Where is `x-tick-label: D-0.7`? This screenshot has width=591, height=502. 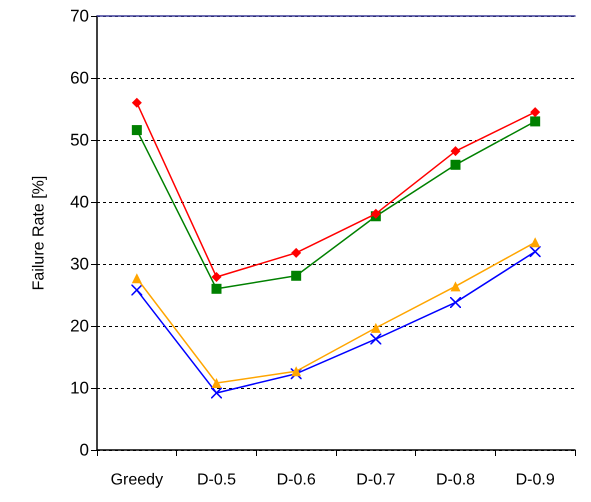
x-tick-label: D-0.7 is located at coordinates (376, 480).